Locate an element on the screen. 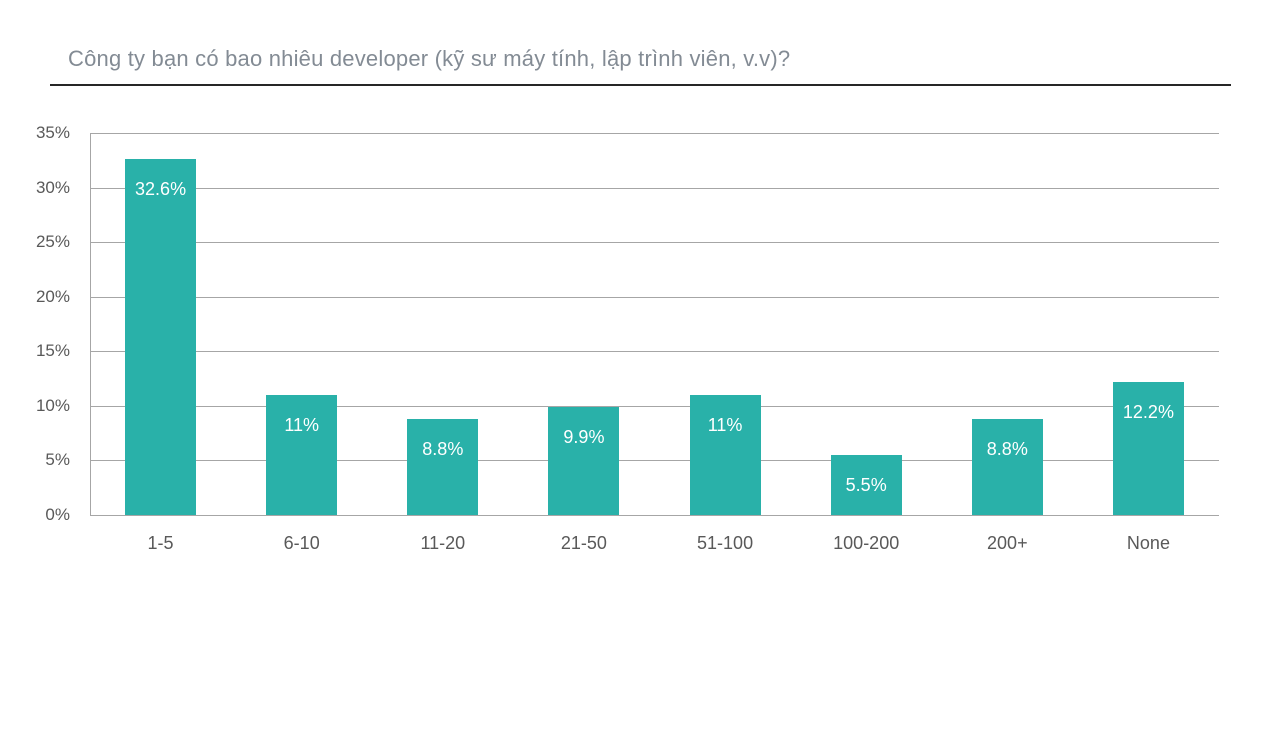  bar-value-label: 9.9% is located at coordinates (584, 436).